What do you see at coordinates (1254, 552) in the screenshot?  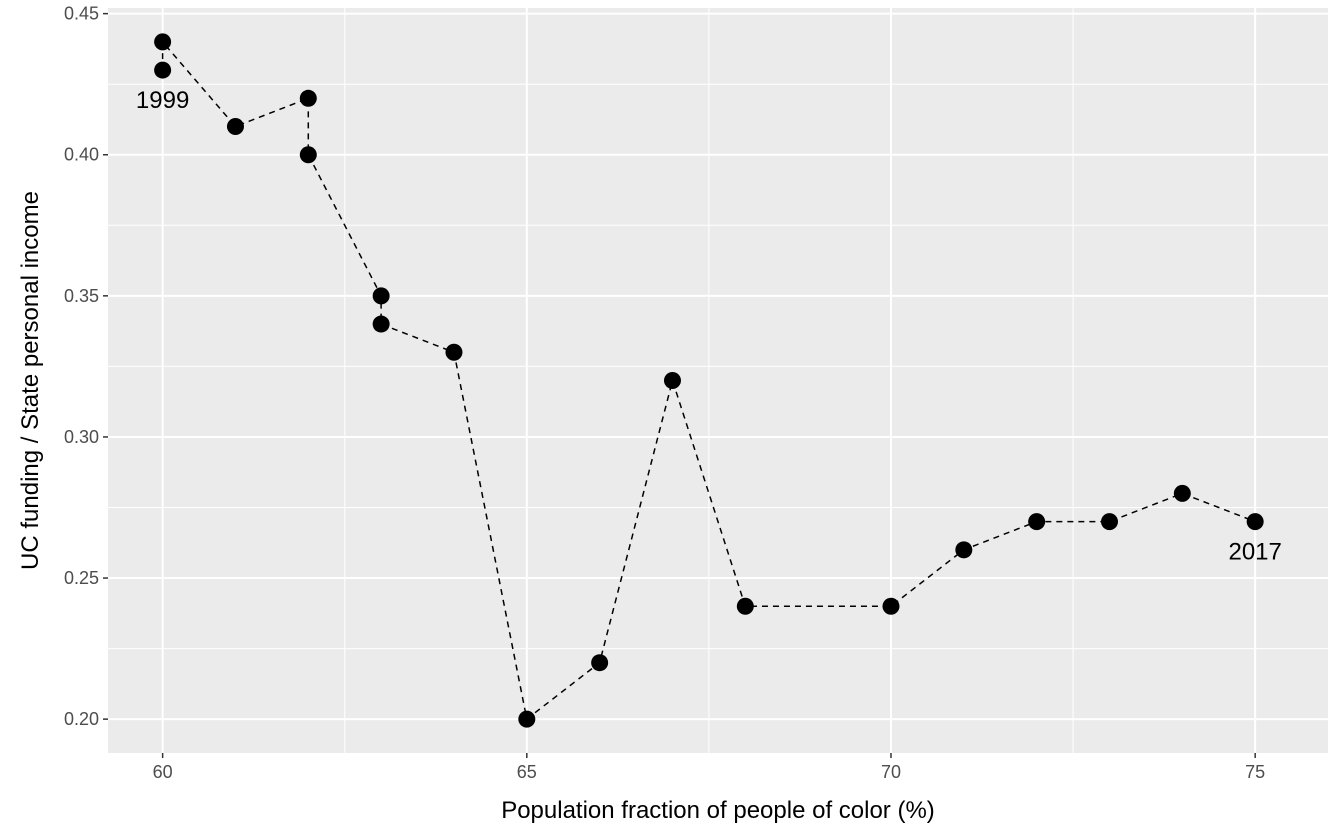 I see `annotation-label: 2017` at bounding box center [1254, 552].